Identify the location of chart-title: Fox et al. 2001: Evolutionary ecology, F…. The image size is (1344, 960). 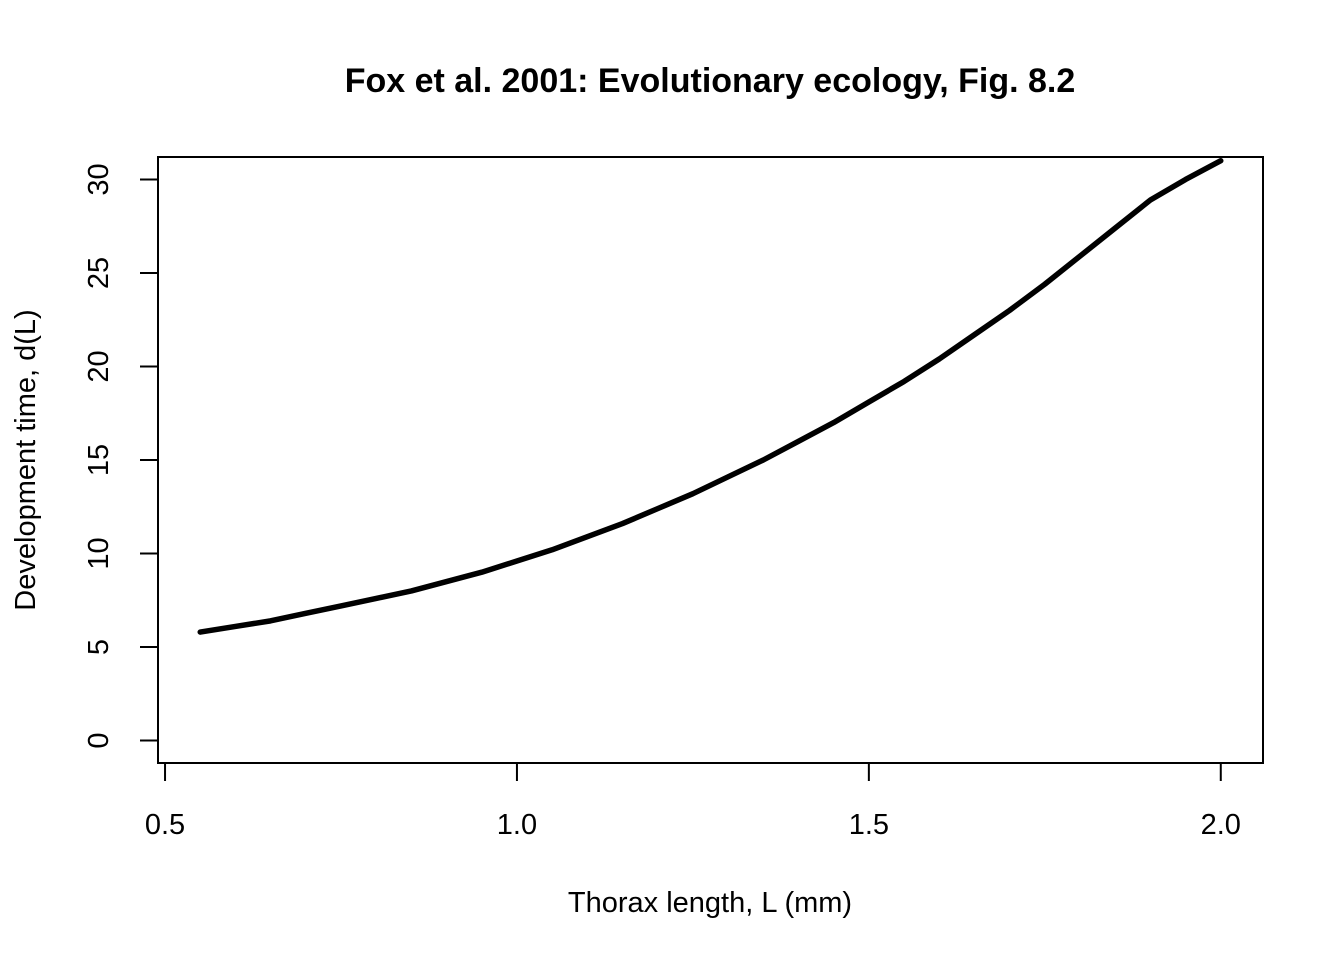
(710, 81).